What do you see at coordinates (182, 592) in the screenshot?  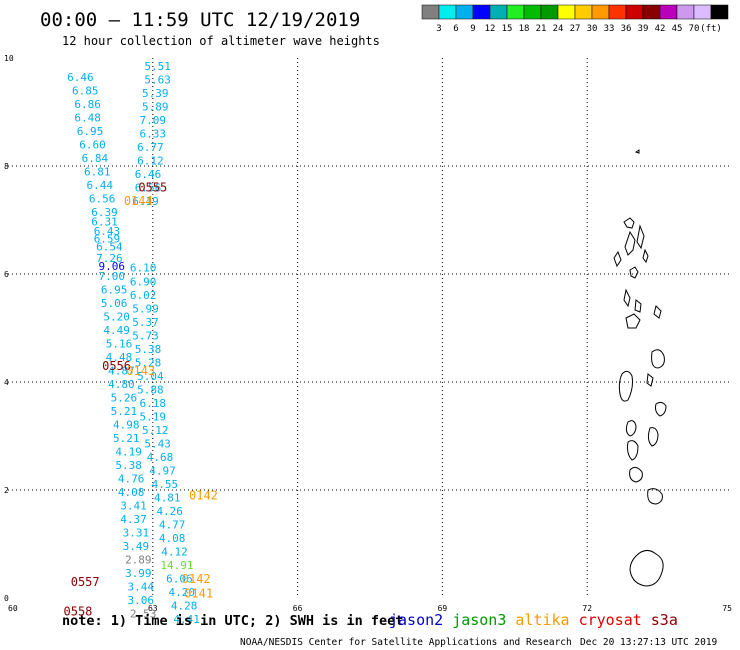 I see `wave-height-value: 4.20` at bounding box center [182, 592].